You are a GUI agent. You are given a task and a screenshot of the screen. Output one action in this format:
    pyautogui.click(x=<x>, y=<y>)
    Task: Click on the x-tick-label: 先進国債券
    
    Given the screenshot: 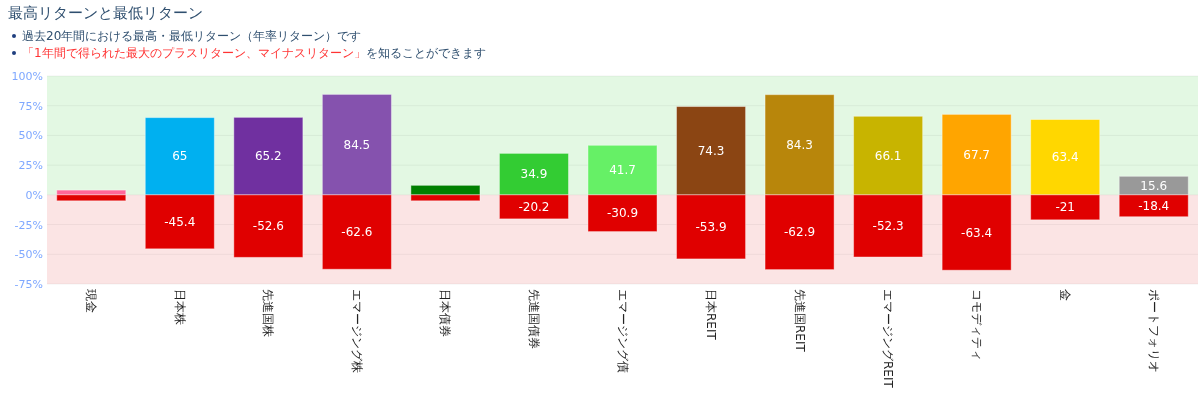 What is the action you would take?
    pyautogui.click(x=533, y=319)
    